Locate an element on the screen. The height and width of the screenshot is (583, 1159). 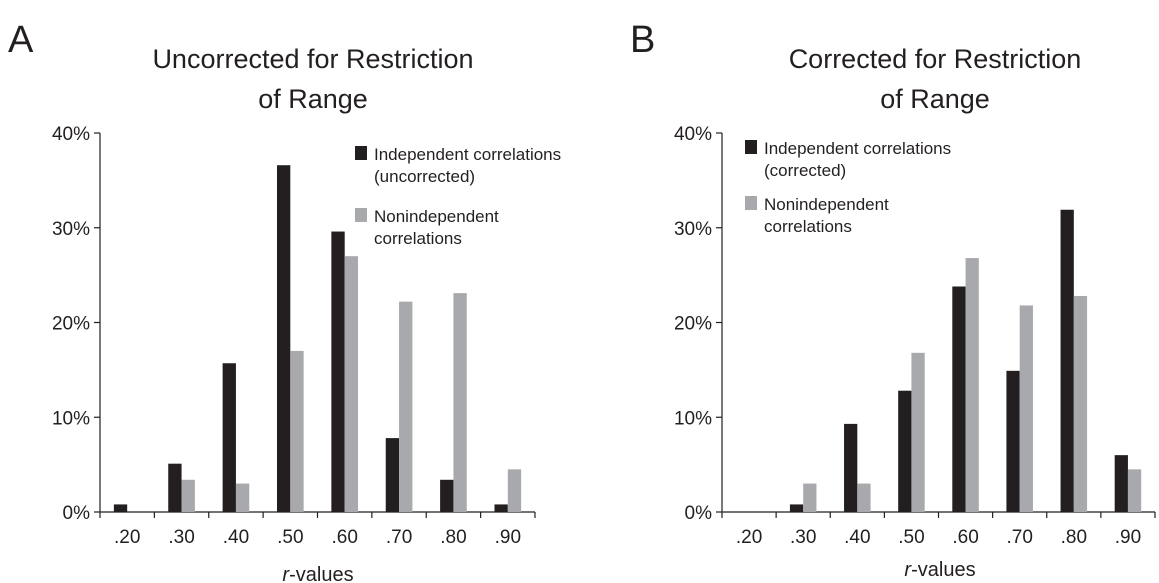
chart-title-line: Uncorrected for Restriction is located at coordinates (312, 59).